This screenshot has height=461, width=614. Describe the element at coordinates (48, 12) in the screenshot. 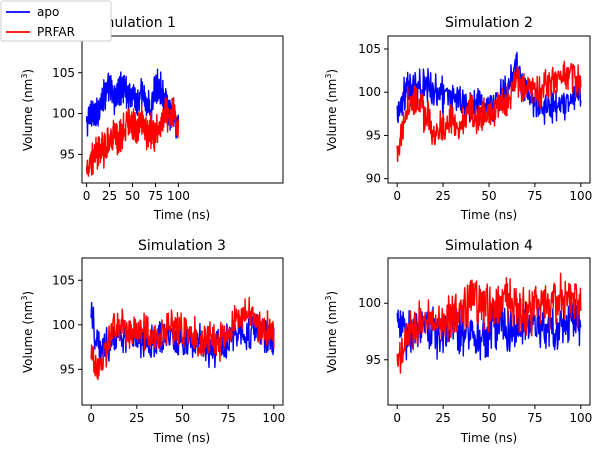

I see `legend-label-apo: apo` at that location.